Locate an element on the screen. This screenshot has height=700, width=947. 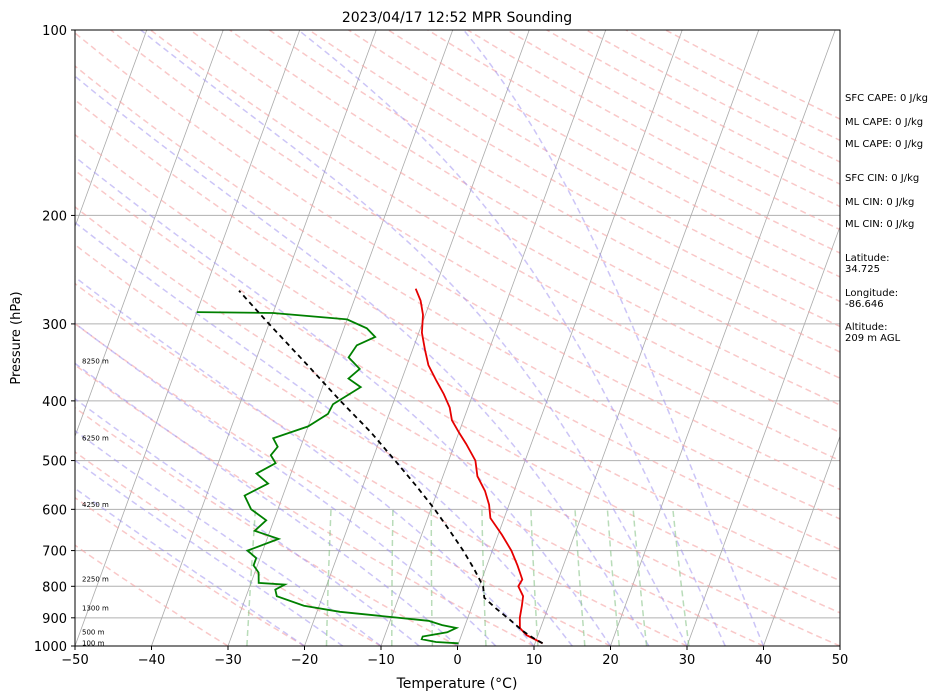
y-tick-label: 800 is located at coordinates (54, 587).